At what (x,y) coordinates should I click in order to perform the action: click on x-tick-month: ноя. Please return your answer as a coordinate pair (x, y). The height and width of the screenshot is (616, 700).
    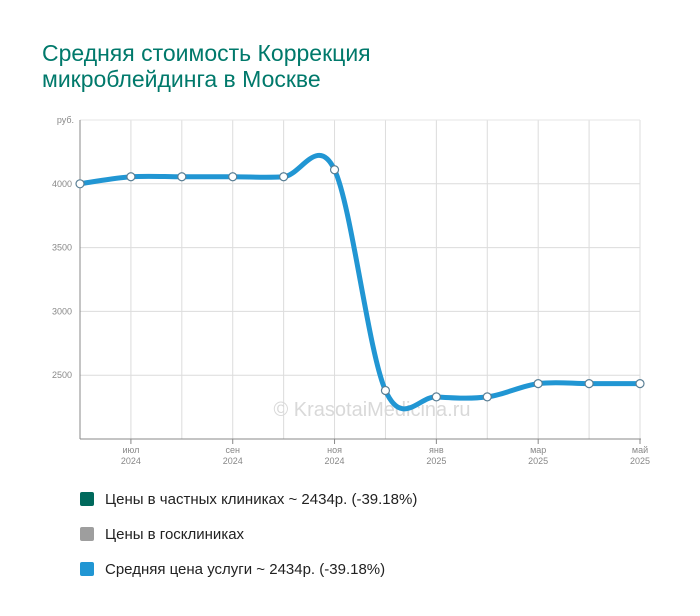
    Looking at the image, I should click on (334, 450).